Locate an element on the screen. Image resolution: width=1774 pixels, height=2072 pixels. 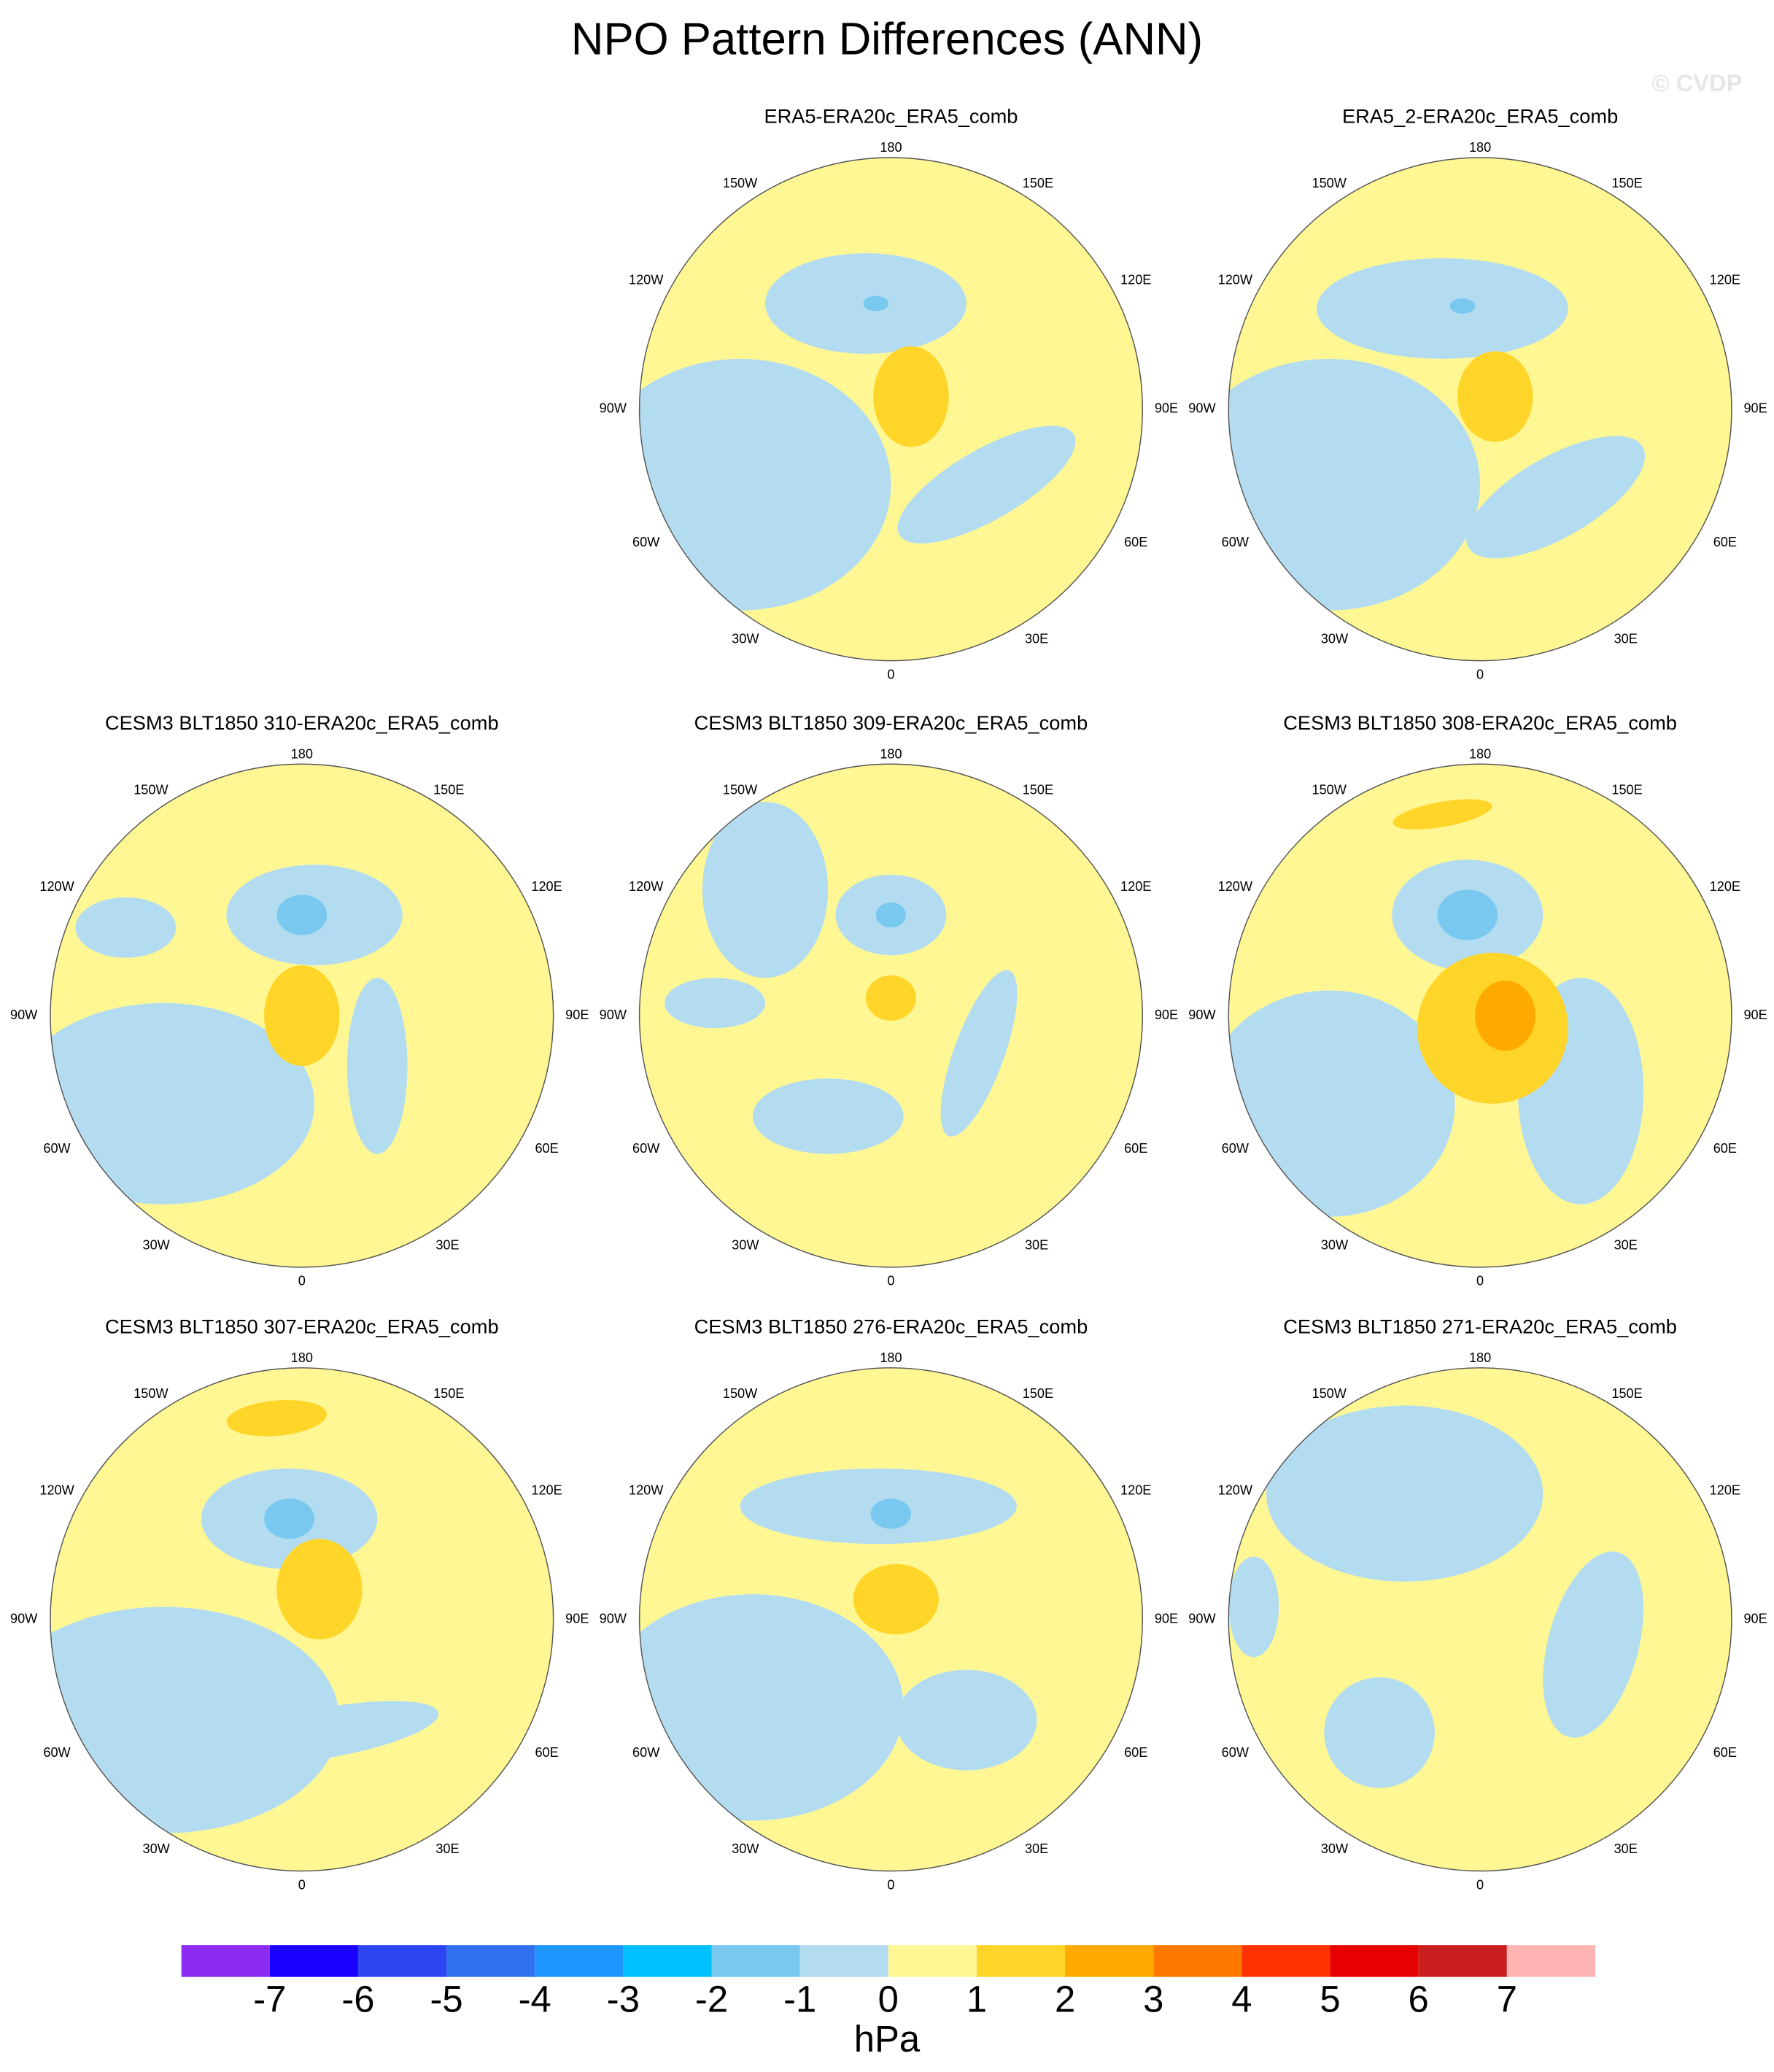
figure-title: NPO Pattern Differences (ANN) is located at coordinates (887, 39).